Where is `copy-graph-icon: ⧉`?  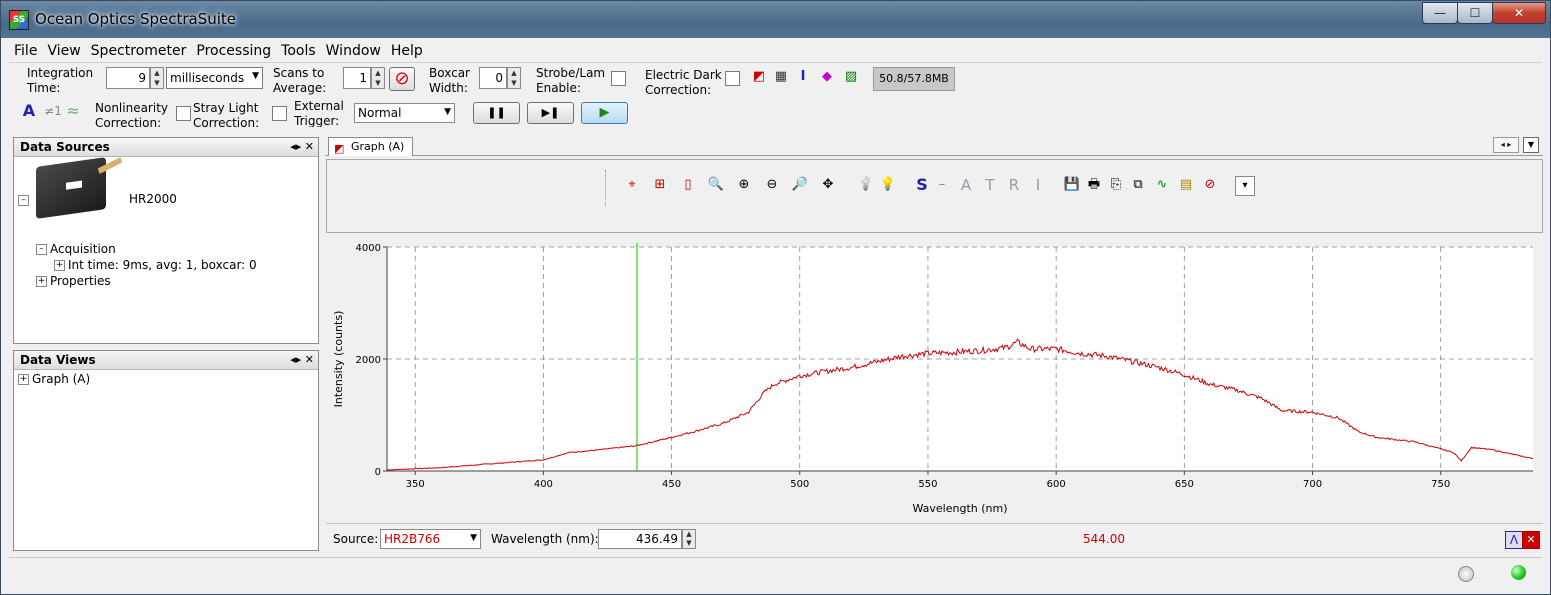
copy-graph-icon: ⧉ is located at coordinates (1138, 184).